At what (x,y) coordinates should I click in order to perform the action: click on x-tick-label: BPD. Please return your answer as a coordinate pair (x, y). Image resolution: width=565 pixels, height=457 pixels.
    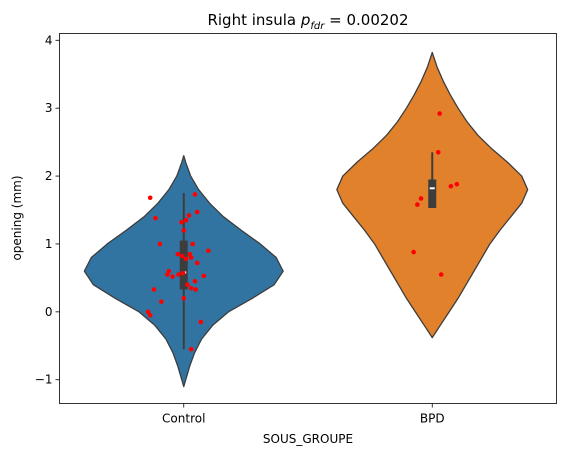
    Looking at the image, I should click on (432, 419).